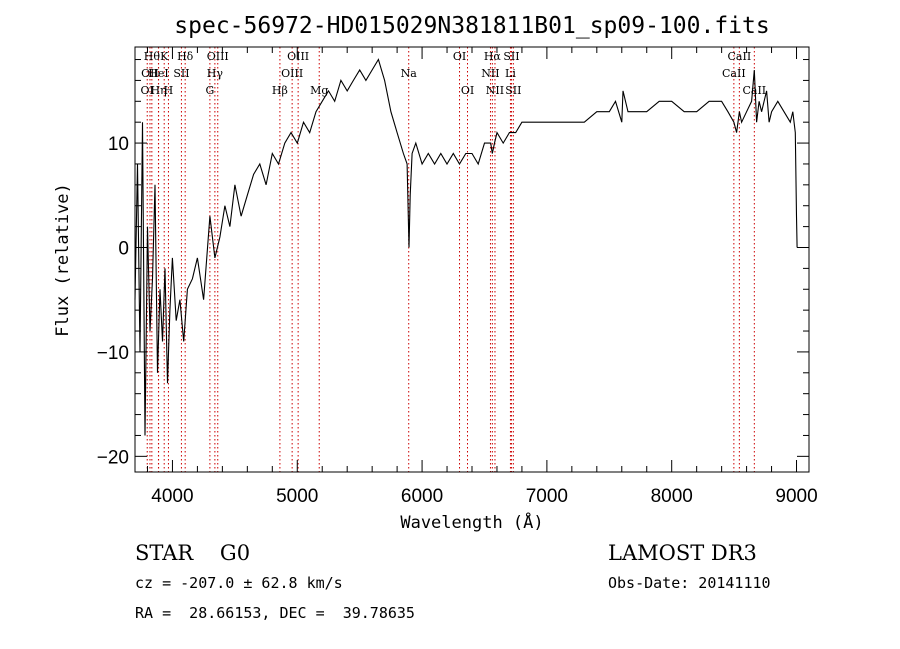 This screenshot has height=649, width=900. Describe the element at coordinates (280, 90) in the screenshot. I see `line-label-12: Hβ` at that location.